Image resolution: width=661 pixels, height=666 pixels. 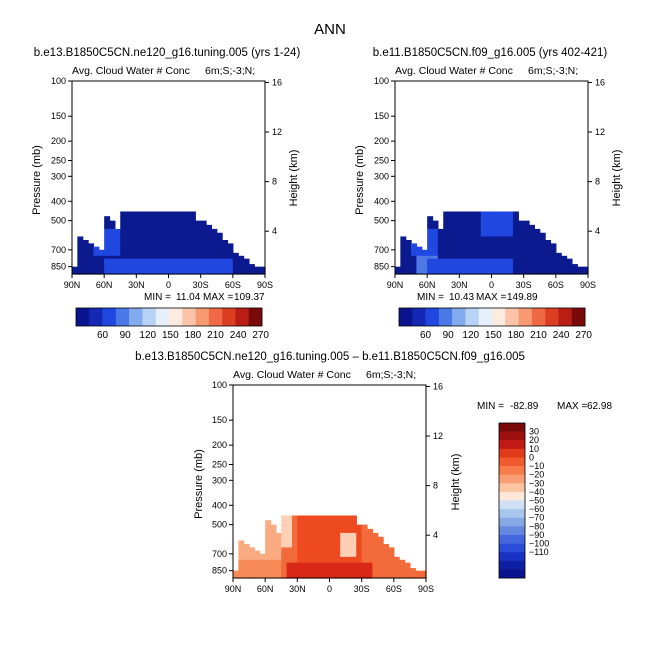 I want to click on colorbar-diff-swatch, so click(x=512, y=488).